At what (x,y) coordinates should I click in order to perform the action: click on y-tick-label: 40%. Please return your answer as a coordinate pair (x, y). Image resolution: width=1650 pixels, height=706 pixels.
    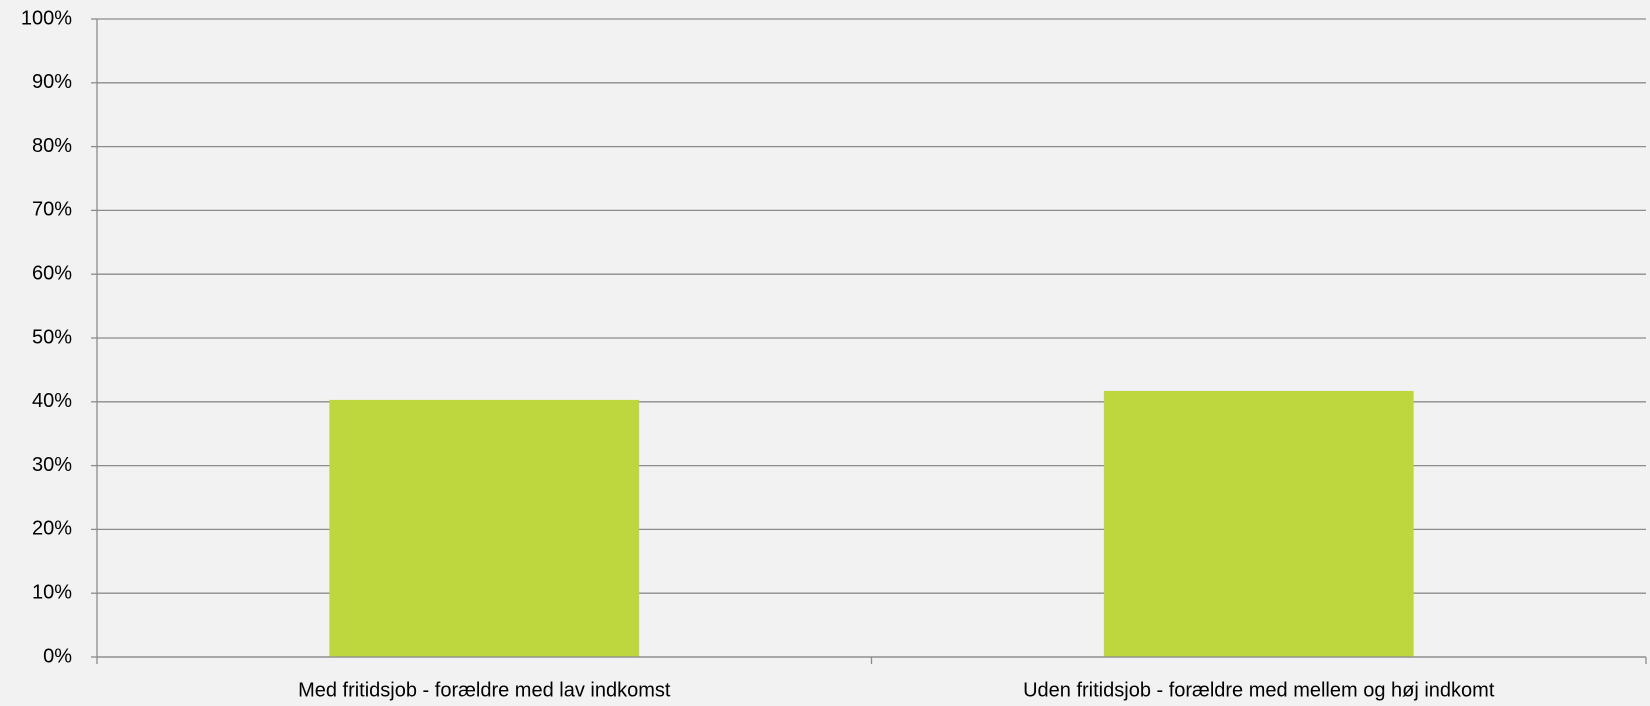
    Looking at the image, I should click on (52, 401).